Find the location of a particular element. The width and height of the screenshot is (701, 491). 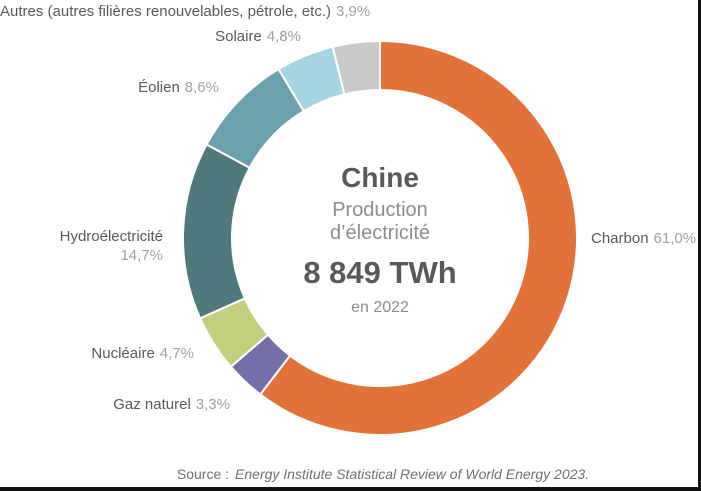

label-gaz-naturel-pct: 3,3% is located at coordinates (212, 404).